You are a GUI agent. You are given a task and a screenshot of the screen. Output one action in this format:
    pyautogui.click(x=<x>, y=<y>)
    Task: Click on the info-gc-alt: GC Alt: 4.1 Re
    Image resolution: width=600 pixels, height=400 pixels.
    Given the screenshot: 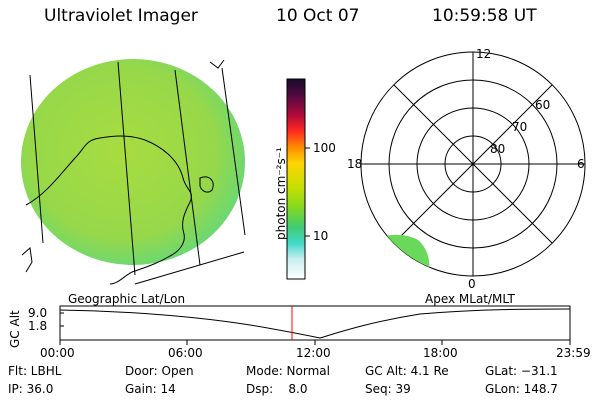 What is the action you would take?
    pyautogui.click(x=407, y=371)
    